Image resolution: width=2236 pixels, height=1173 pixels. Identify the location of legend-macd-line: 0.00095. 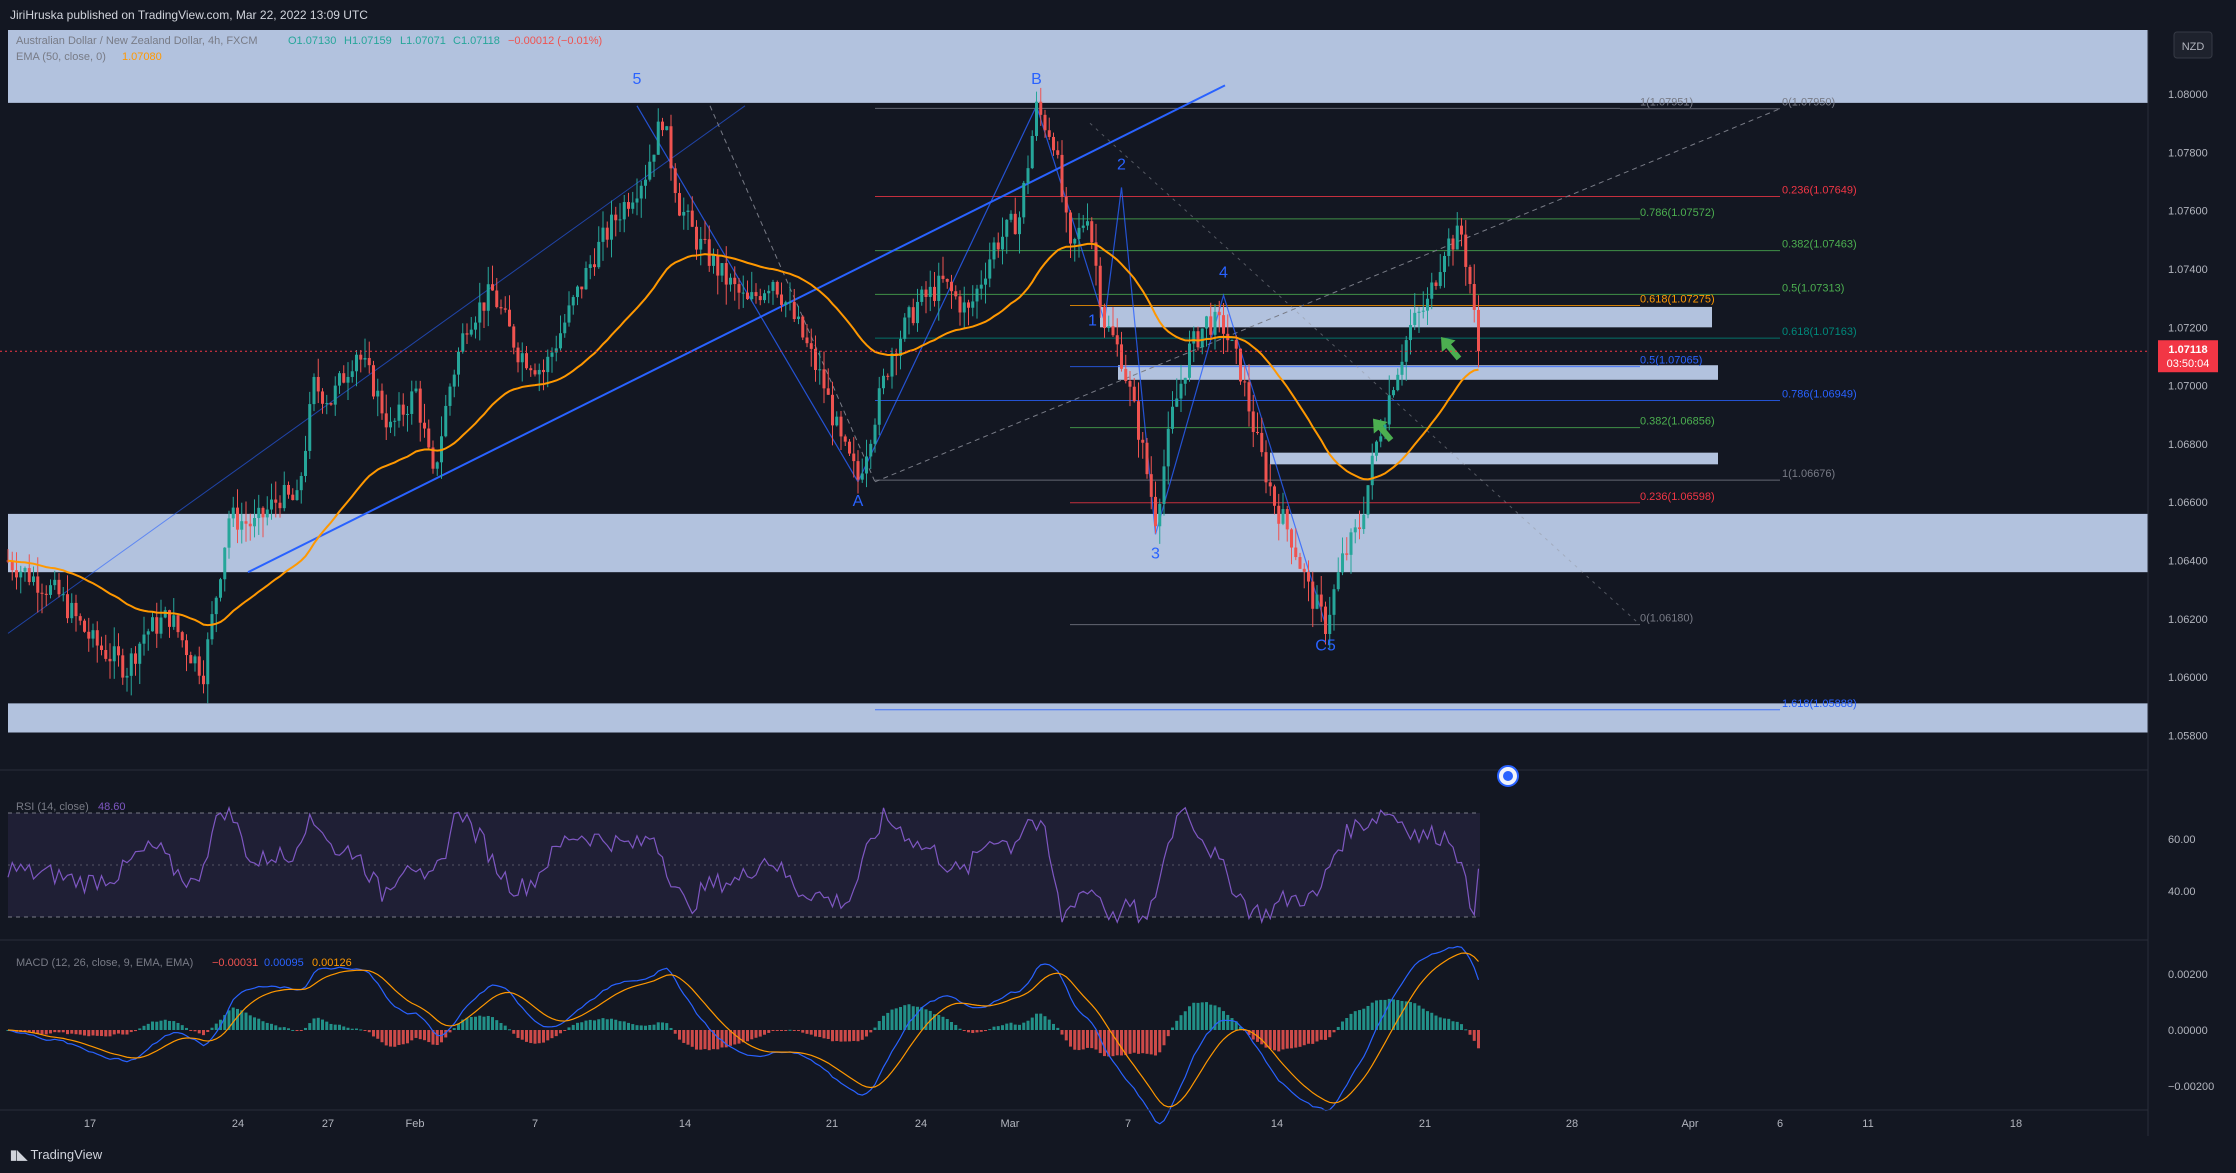
(284, 963).